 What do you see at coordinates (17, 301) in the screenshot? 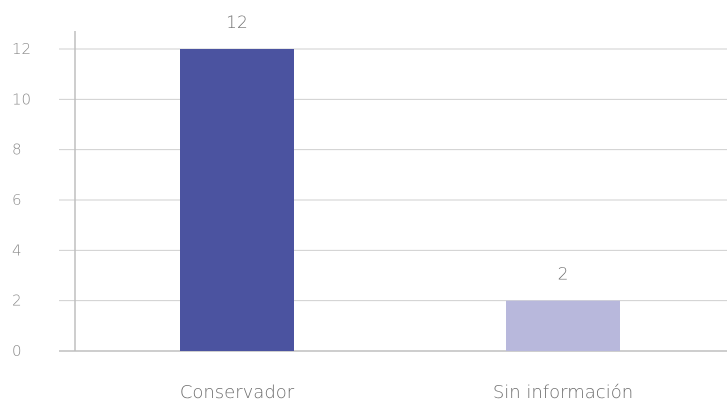
I see `y-tick-label-2: 2` at bounding box center [17, 301].